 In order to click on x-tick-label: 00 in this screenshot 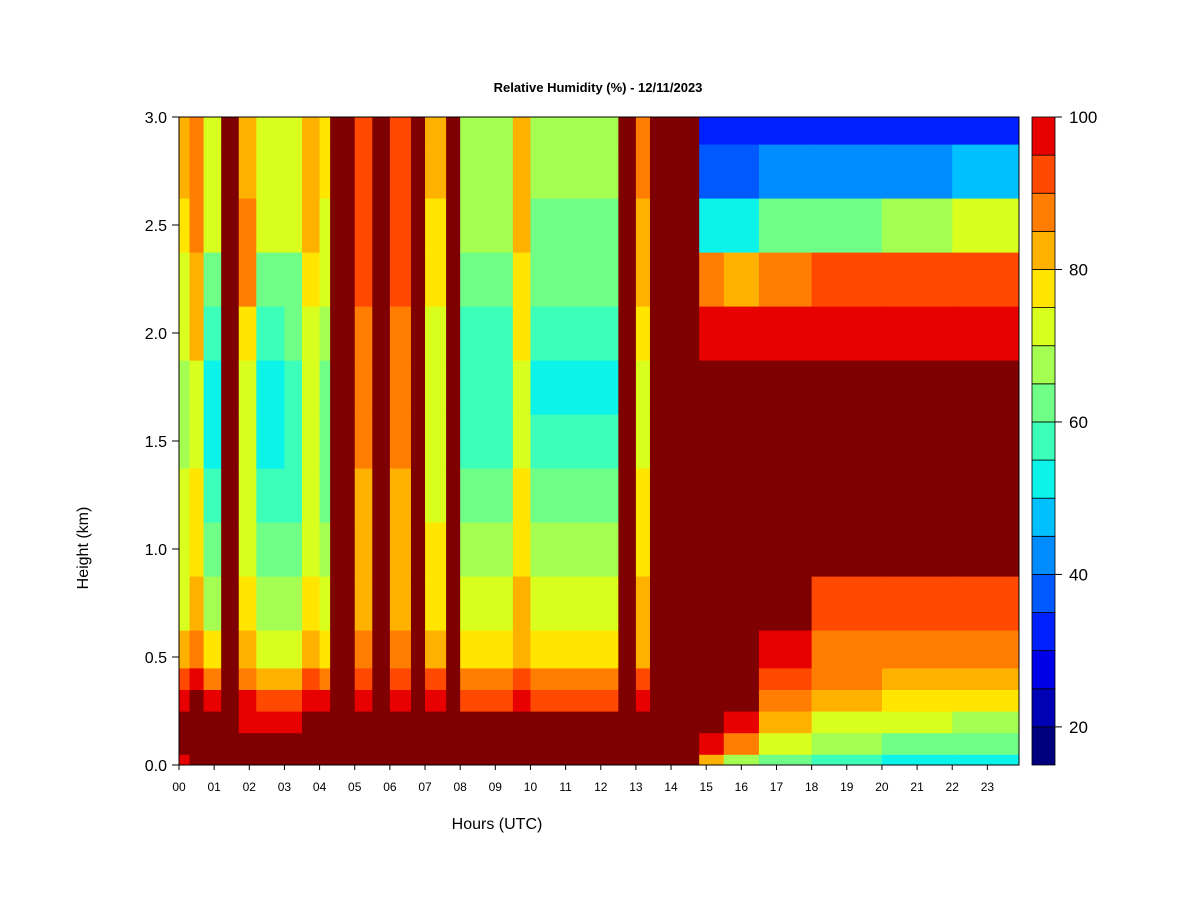, I will do `click(179, 787)`.